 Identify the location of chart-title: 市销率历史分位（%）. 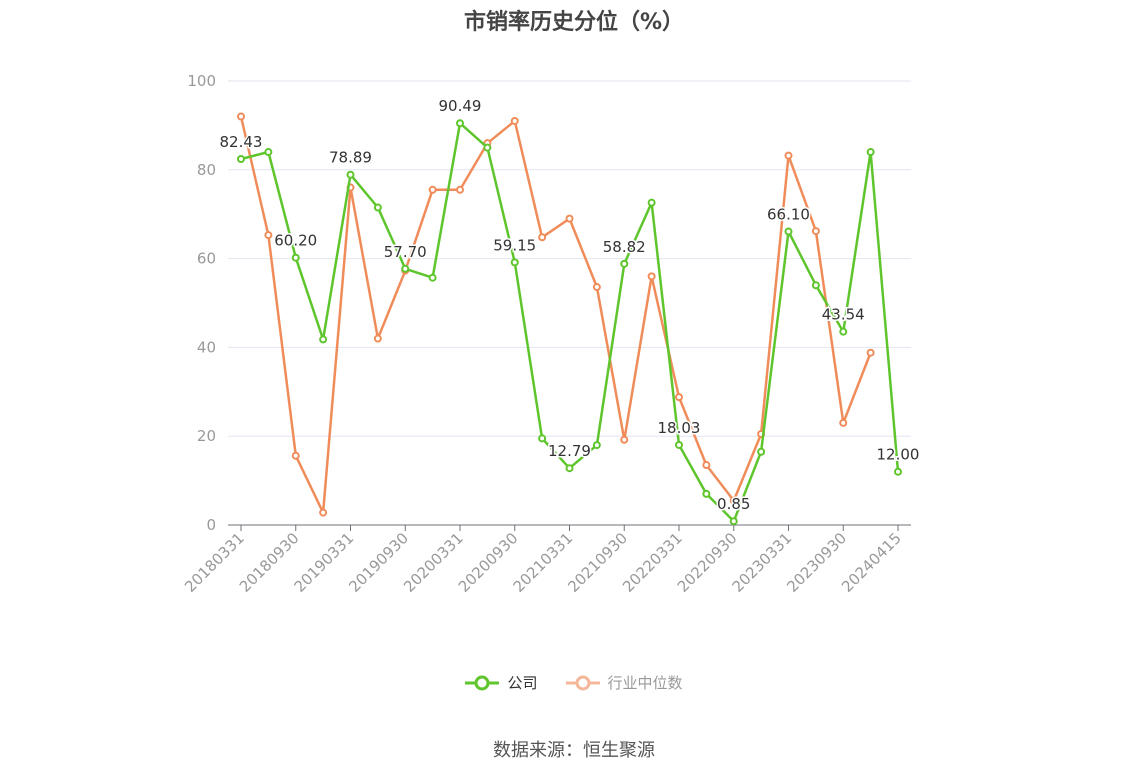
(574, 22).